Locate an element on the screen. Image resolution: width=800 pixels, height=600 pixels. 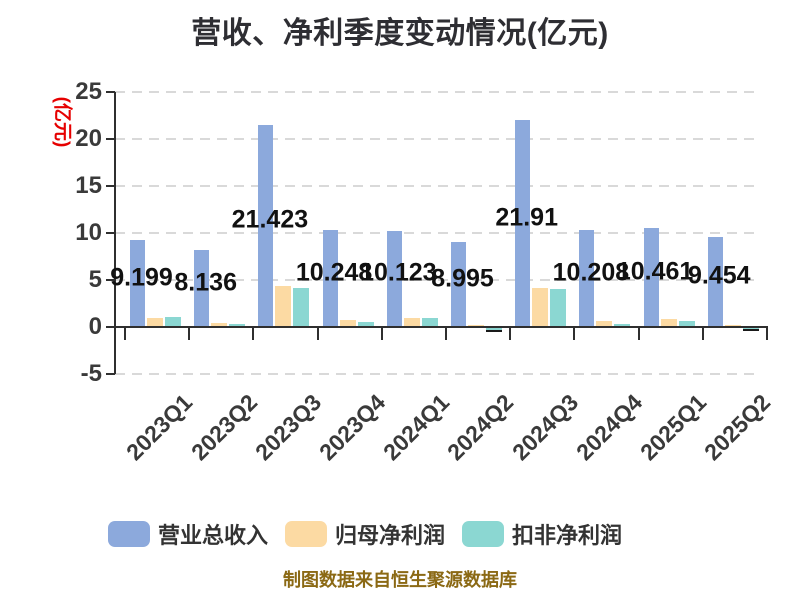
bar-营业总收入-2024Q1 is located at coordinates (394, 278).